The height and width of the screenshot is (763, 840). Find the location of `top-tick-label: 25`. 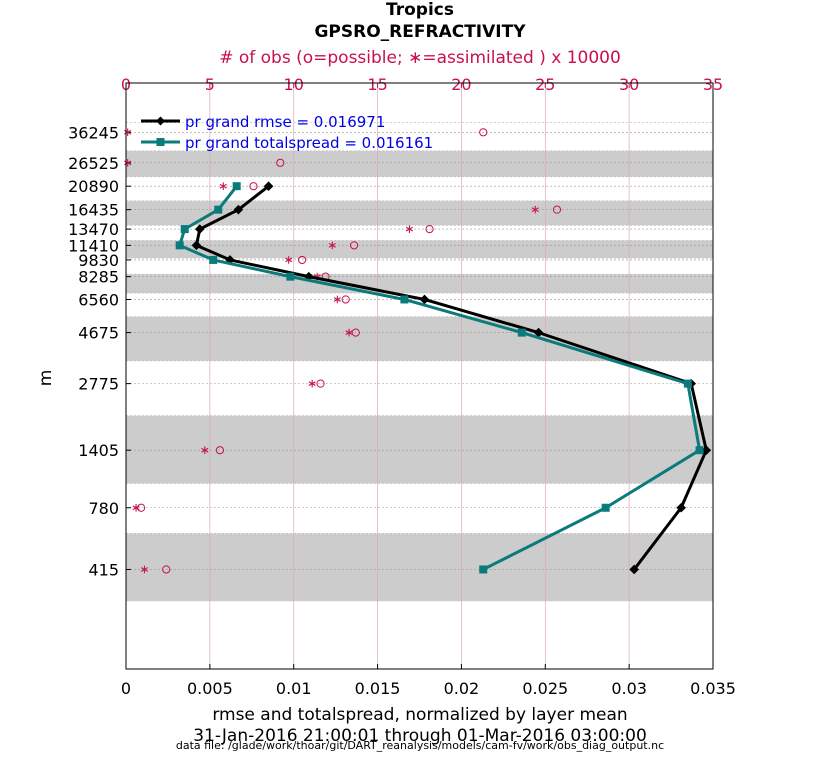

top-tick-label: 25 is located at coordinates (545, 84).